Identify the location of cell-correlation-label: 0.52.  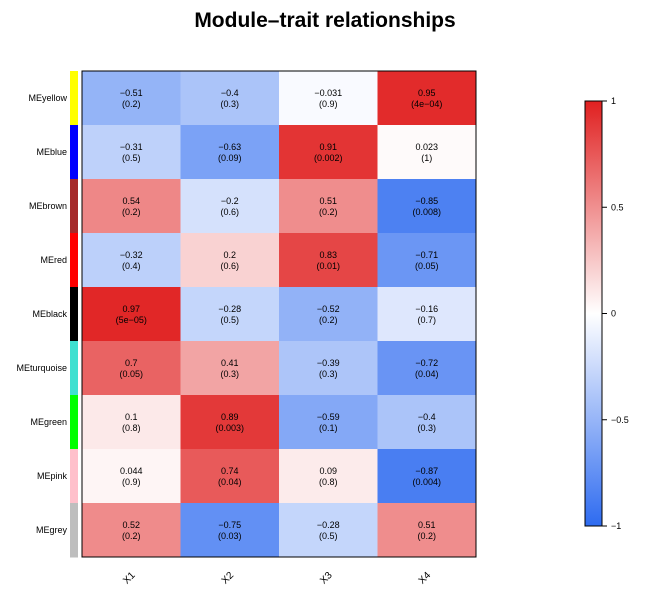
(131, 525).